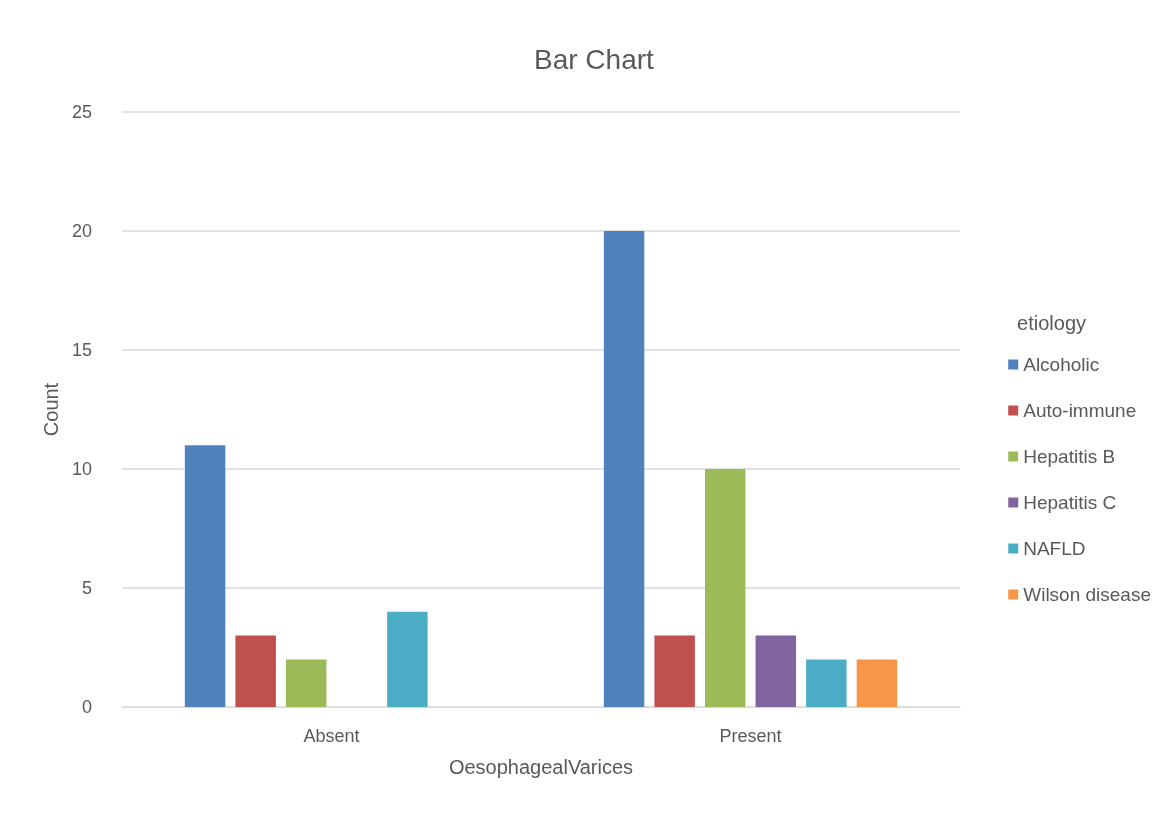  I want to click on chart-title: Bar Chart, so click(594, 59).